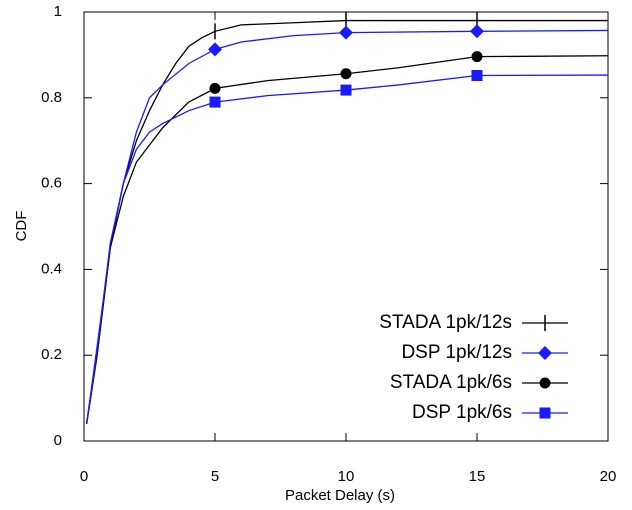  I want to click on x-tick-label: 15, so click(477, 476).